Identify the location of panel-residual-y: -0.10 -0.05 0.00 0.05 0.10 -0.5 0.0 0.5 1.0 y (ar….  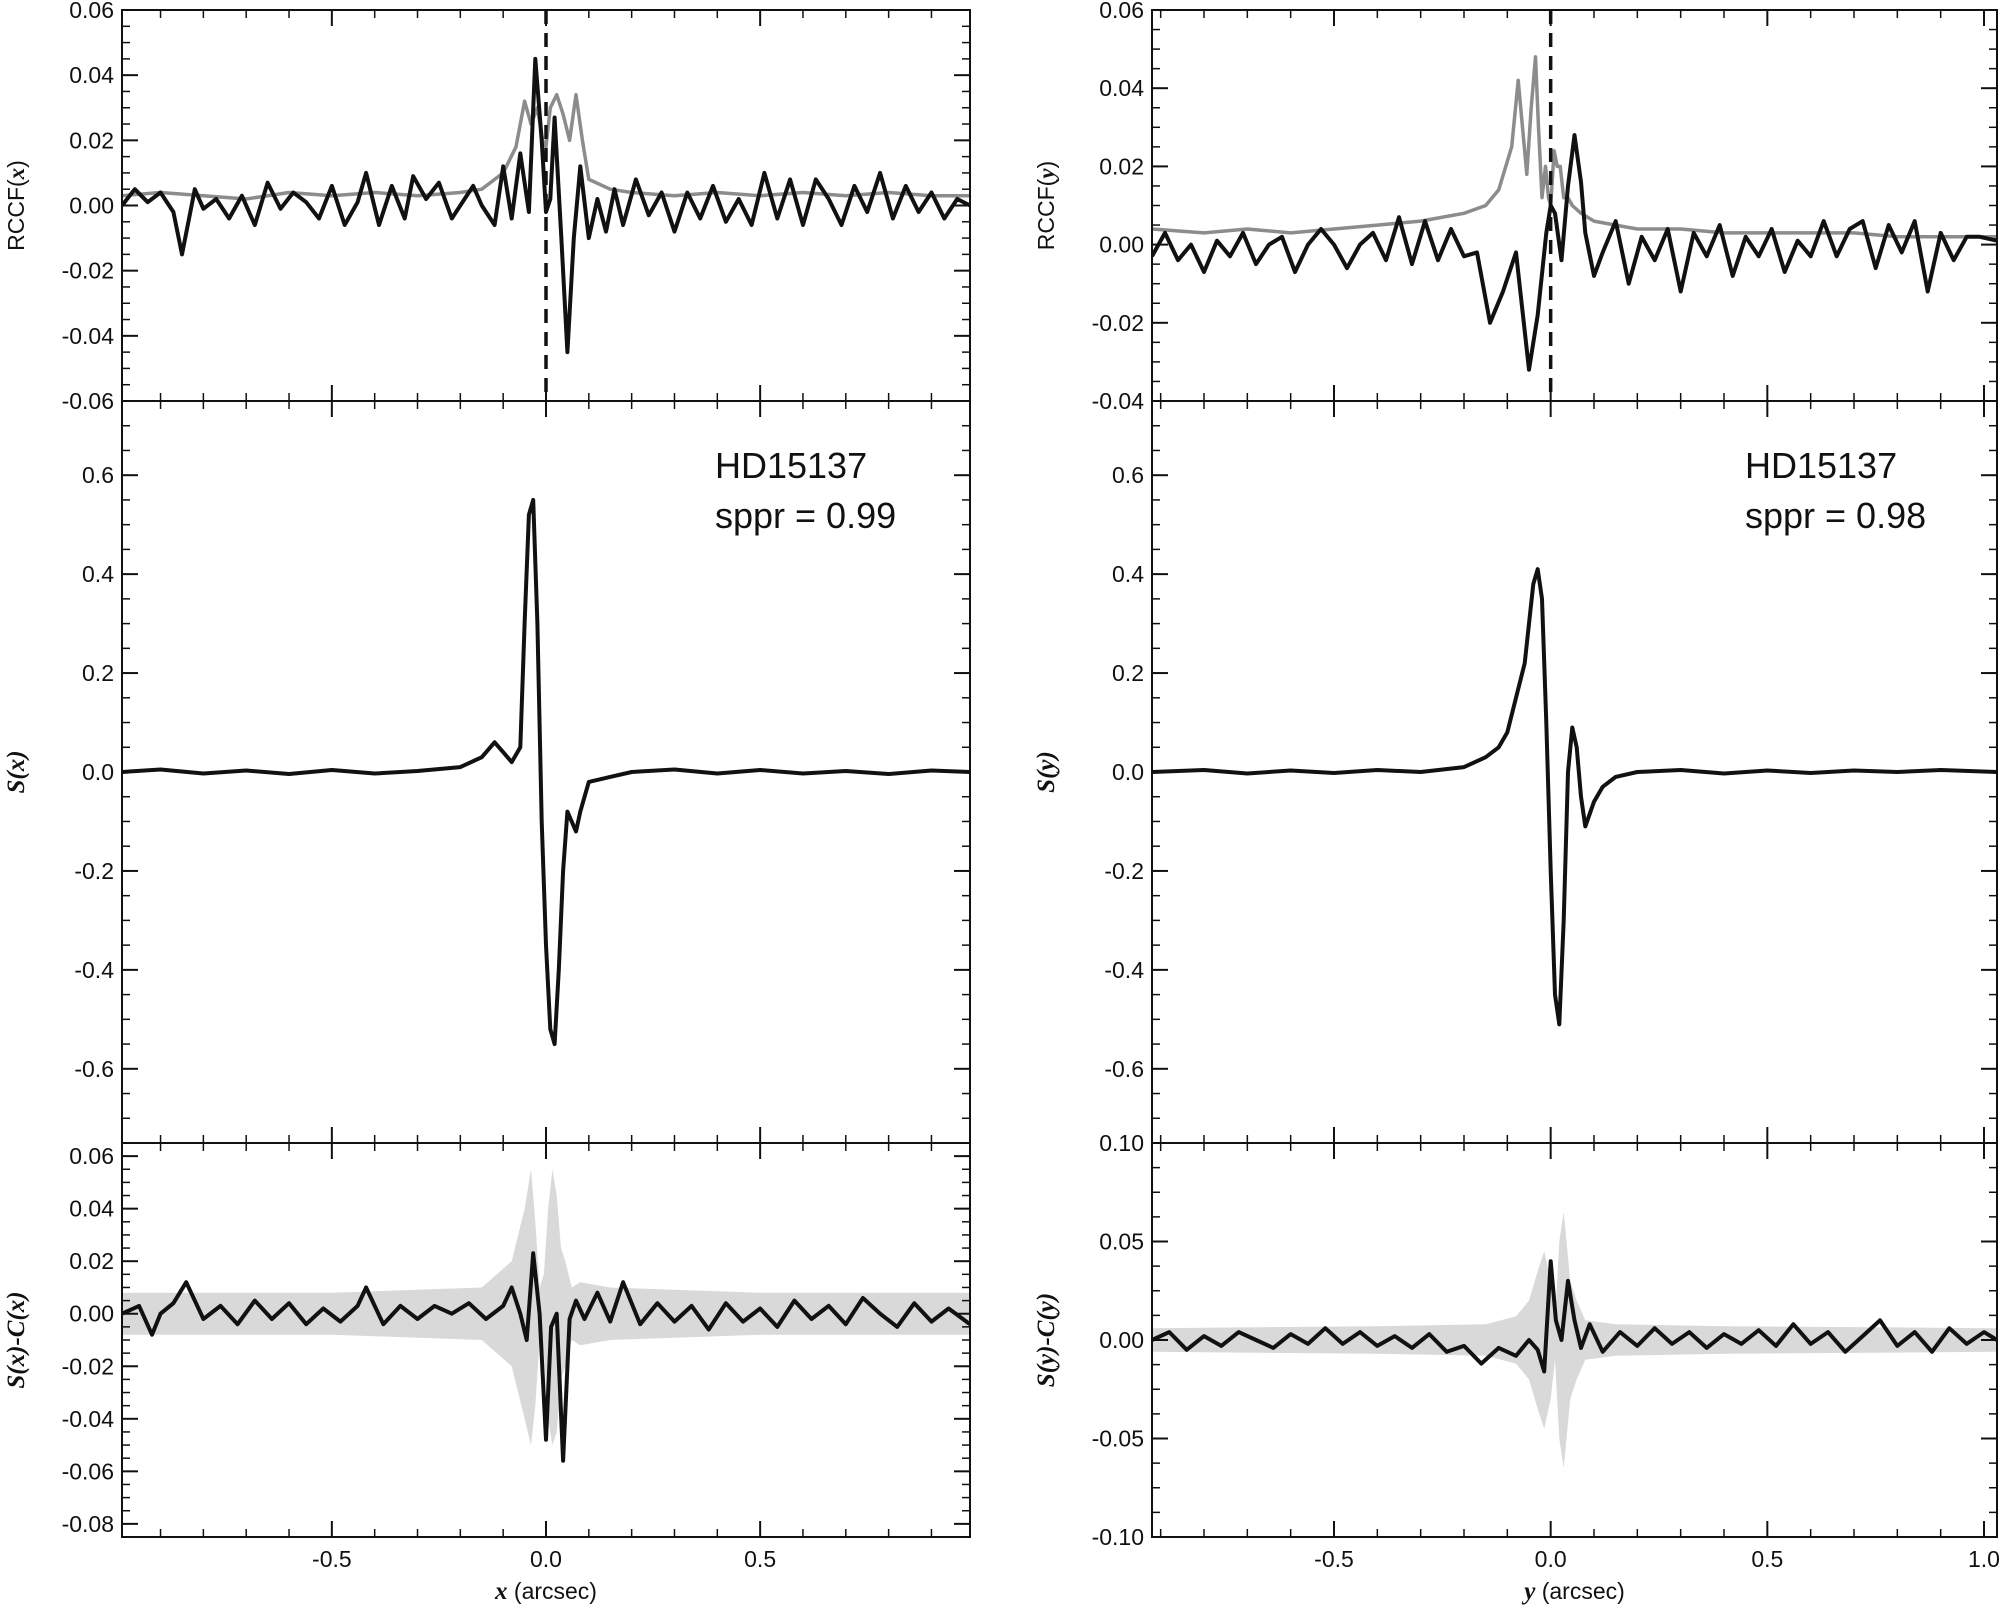
(1516, 1367).